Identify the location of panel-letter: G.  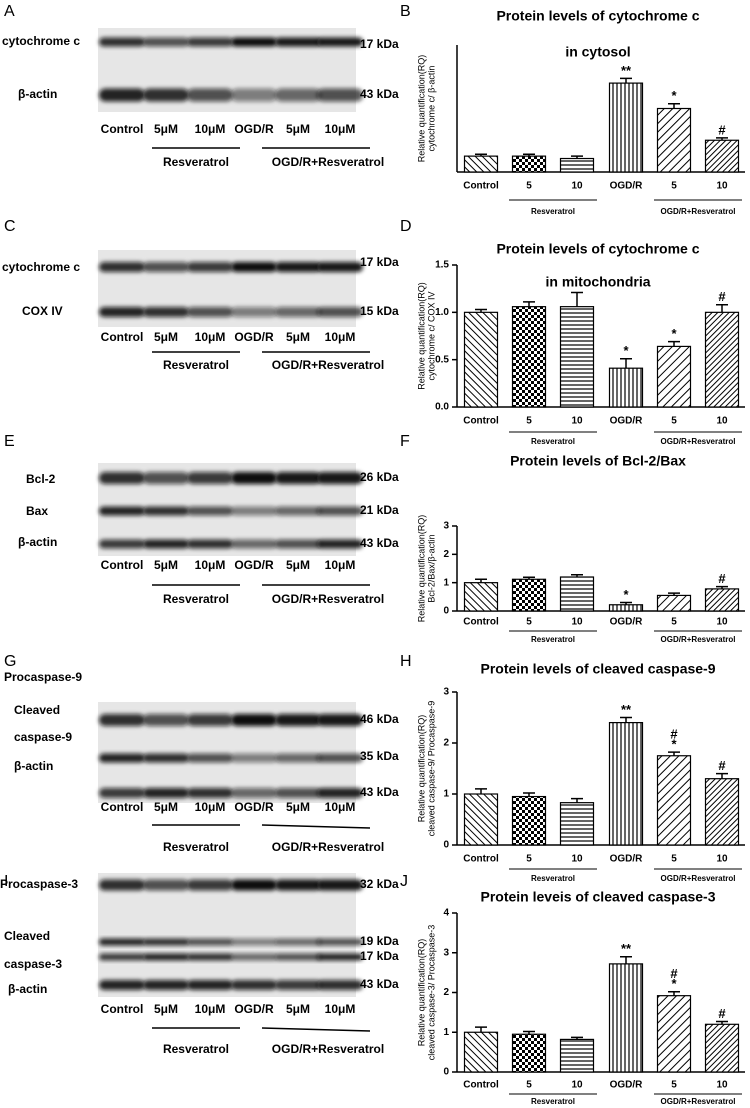
(10, 661).